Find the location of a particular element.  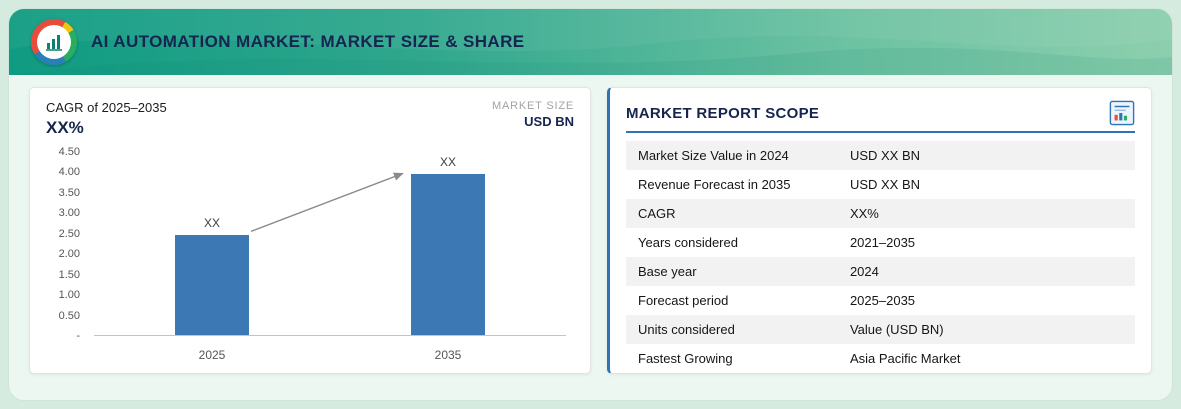

row-value: Value (USD BN) is located at coordinates (896, 329).